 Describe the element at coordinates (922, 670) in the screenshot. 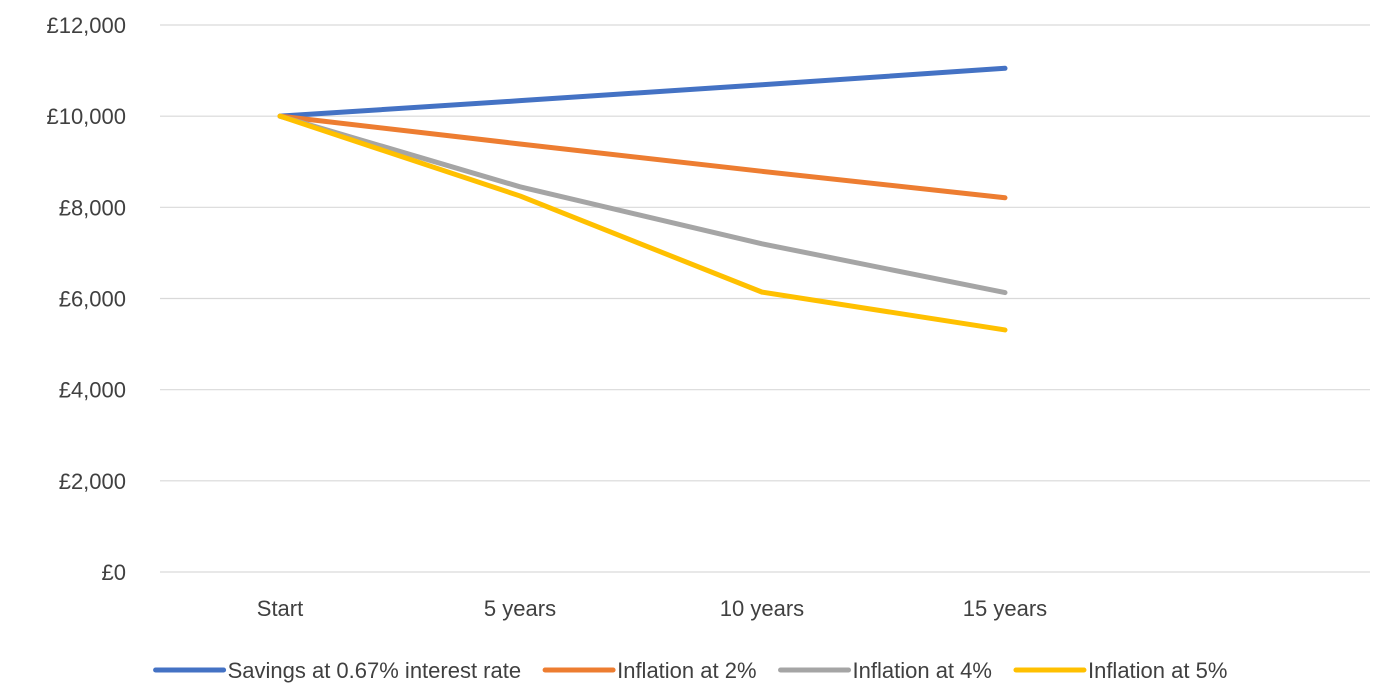

I see `legend-label: Inflation at 4%` at that location.